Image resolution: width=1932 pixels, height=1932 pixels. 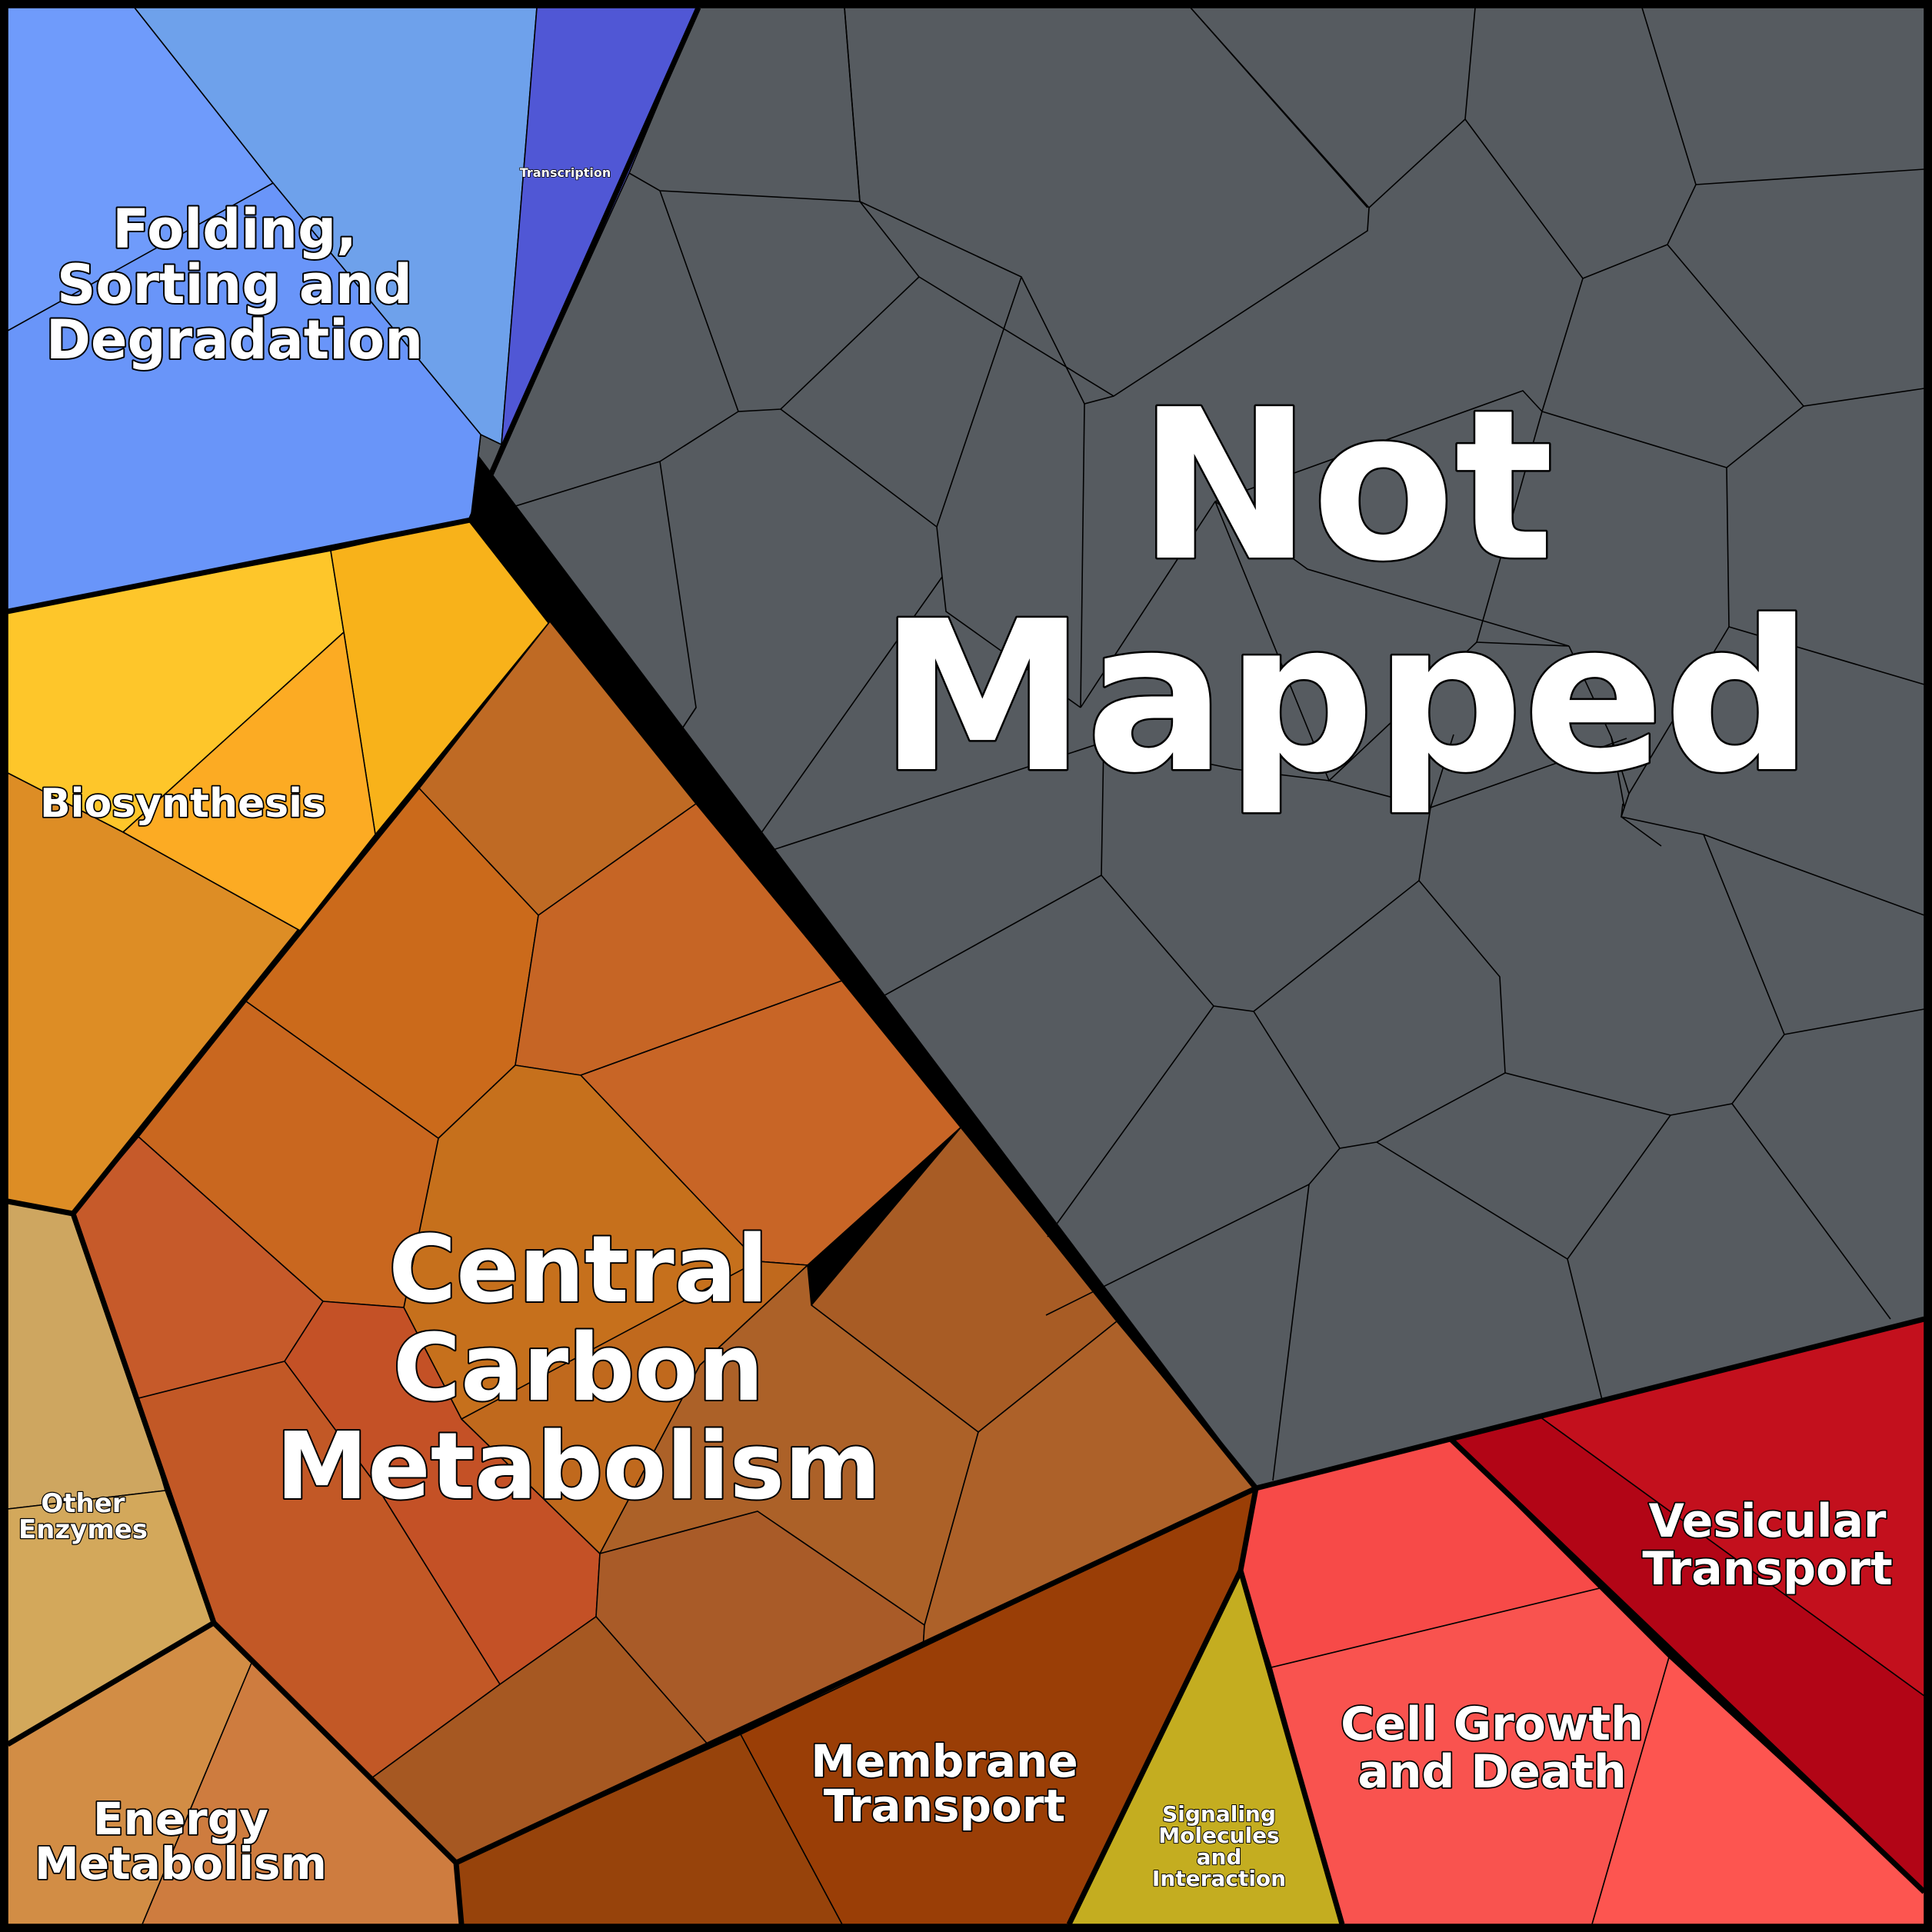 What do you see at coordinates (1491, 1772) in the screenshot?
I see `cell-growth-label-line: and Death` at bounding box center [1491, 1772].